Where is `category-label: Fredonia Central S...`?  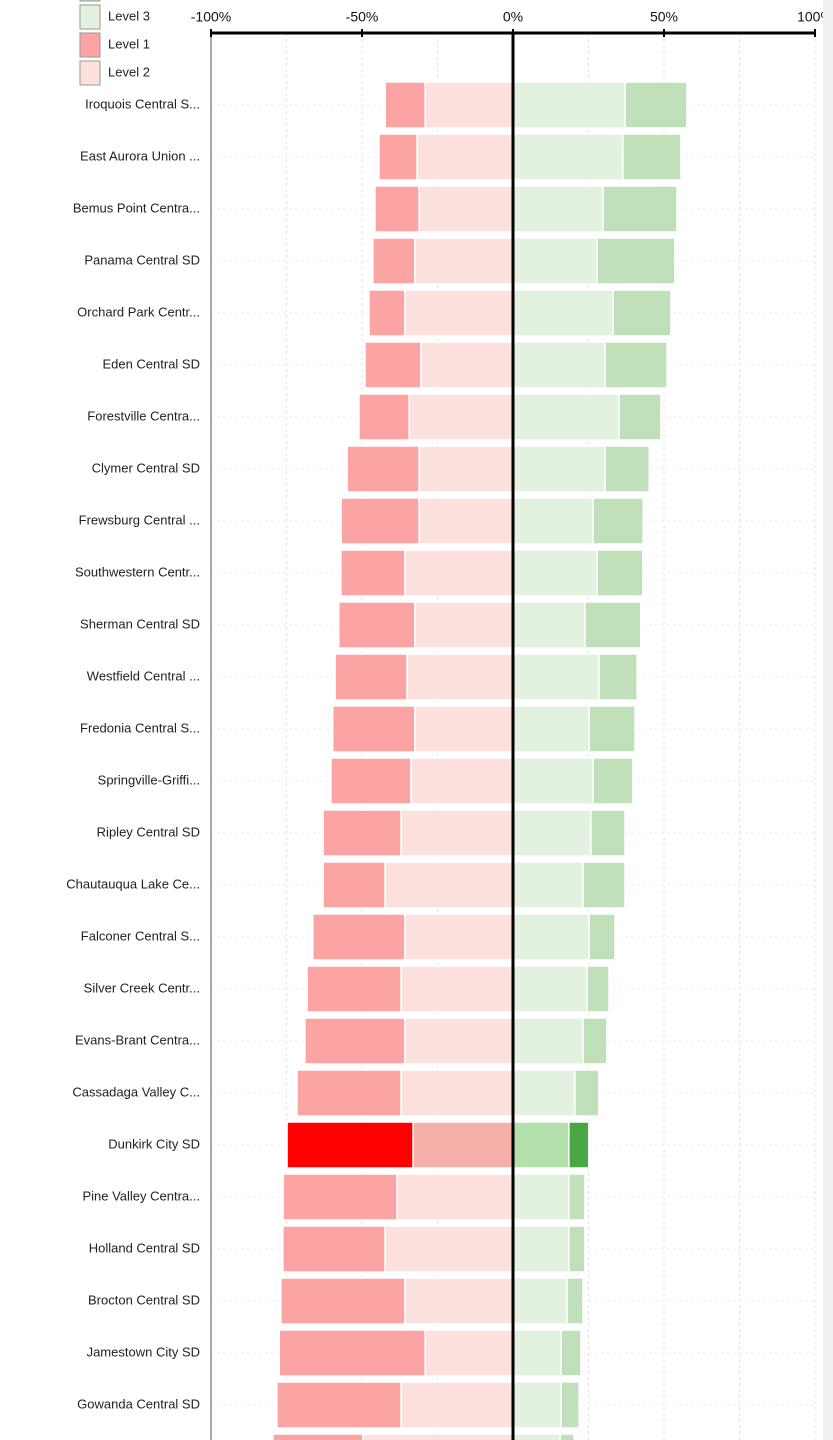 category-label: Fredonia Central S... is located at coordinates (140, 727).